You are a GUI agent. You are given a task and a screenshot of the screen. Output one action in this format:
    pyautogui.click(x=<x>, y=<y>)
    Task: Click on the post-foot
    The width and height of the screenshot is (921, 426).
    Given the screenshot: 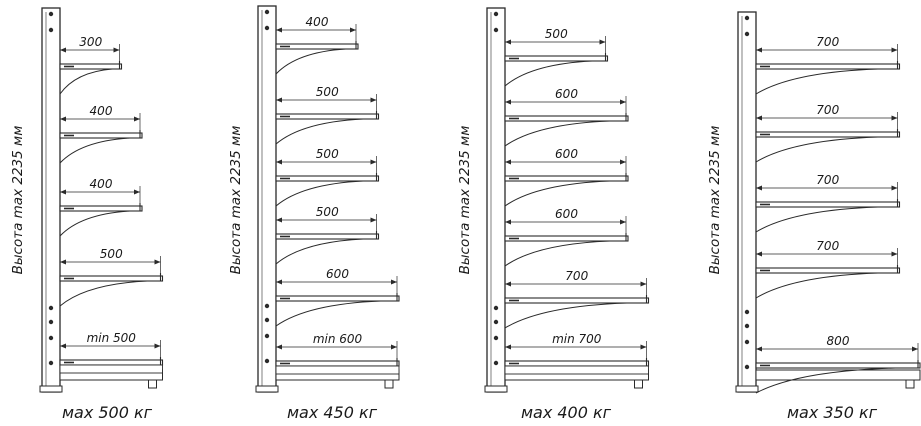 What is the action you would take?
    pyautogui.click(x=267, y=389)
    